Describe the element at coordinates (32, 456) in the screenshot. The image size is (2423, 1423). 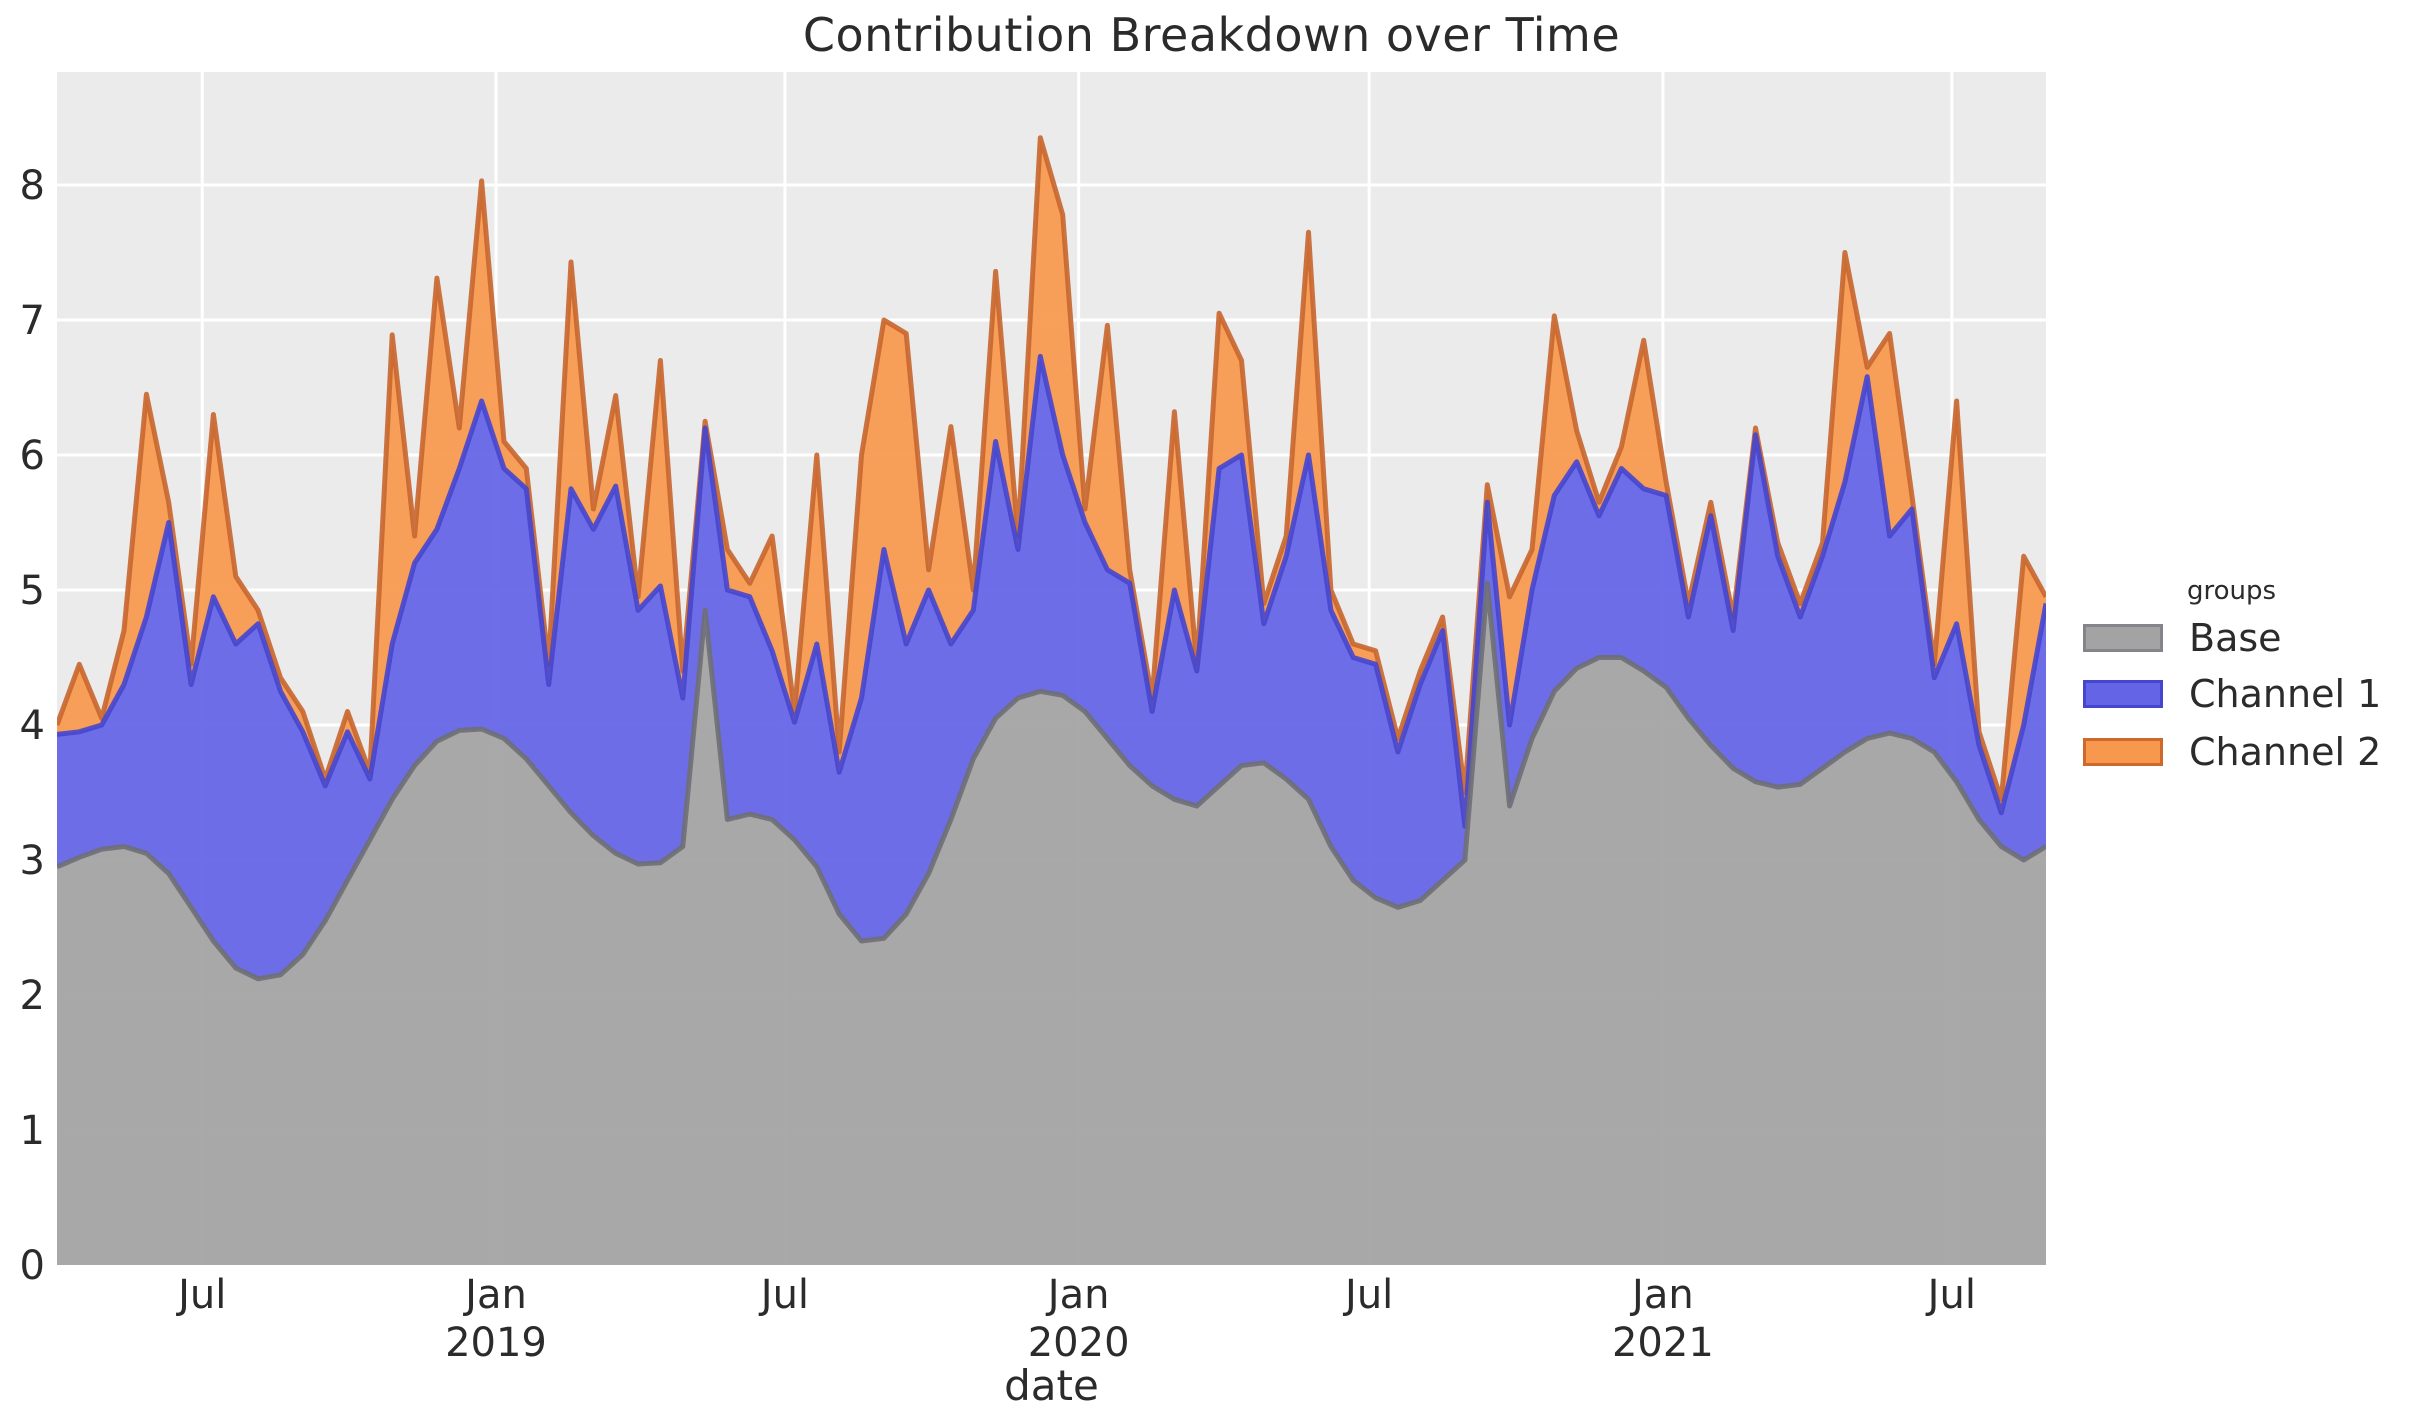
I see `y-tick-label: 6` at that location.